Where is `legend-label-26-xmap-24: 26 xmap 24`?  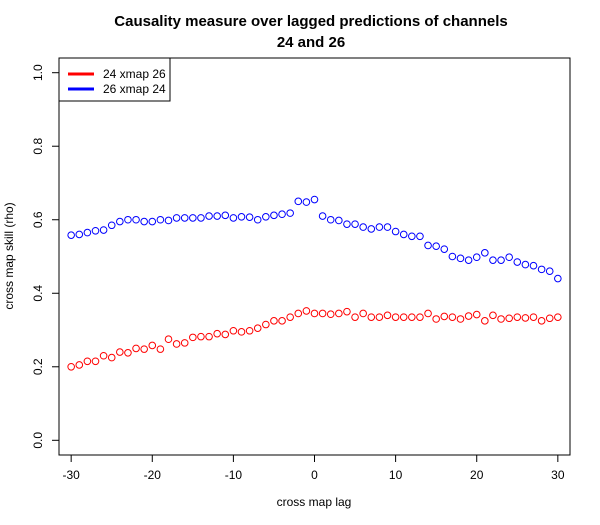
legend-label-26-xmap-24: 26 xmap 24 is located at coordinates (134, 89).